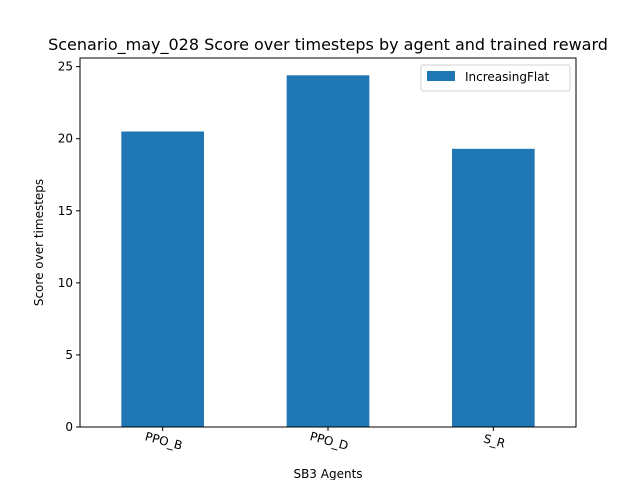  I want to click on x-axis-label: SB3 Agents, so click(327, 473).